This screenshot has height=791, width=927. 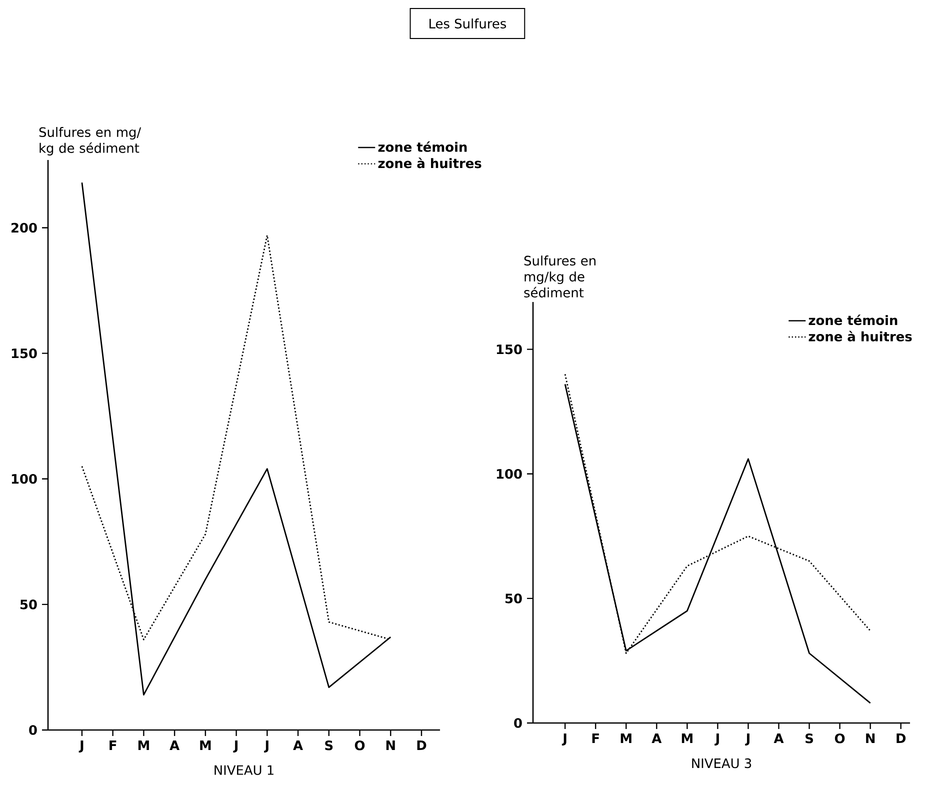 What do you see at coordinates (722, 763) in the screenshot?
I see `x-axis-title: NIVEAU 3` at bounding box center [722, 763].